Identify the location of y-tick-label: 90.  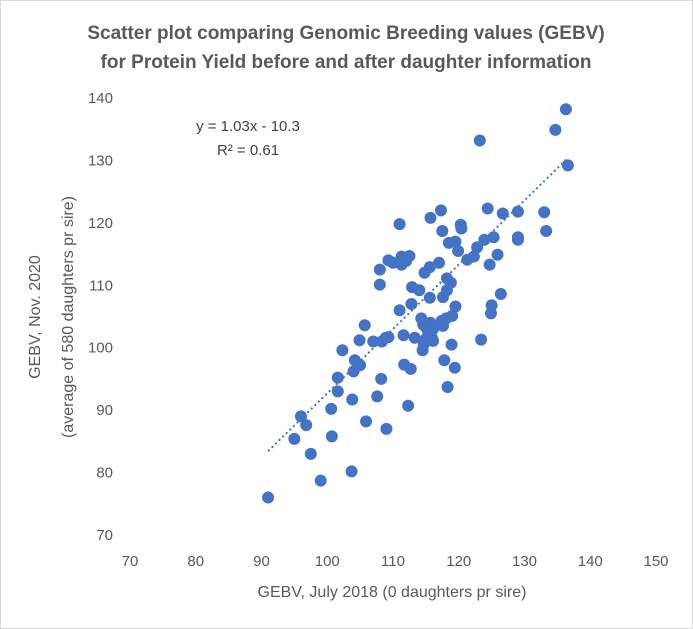
(104, 410).